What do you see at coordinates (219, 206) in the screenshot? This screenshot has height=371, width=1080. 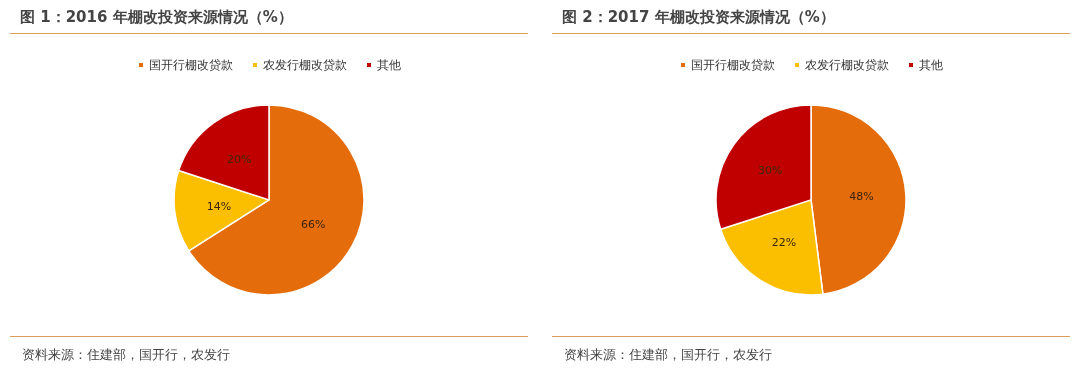 I see `data-label: 14%` at bounding box center [219, 206].